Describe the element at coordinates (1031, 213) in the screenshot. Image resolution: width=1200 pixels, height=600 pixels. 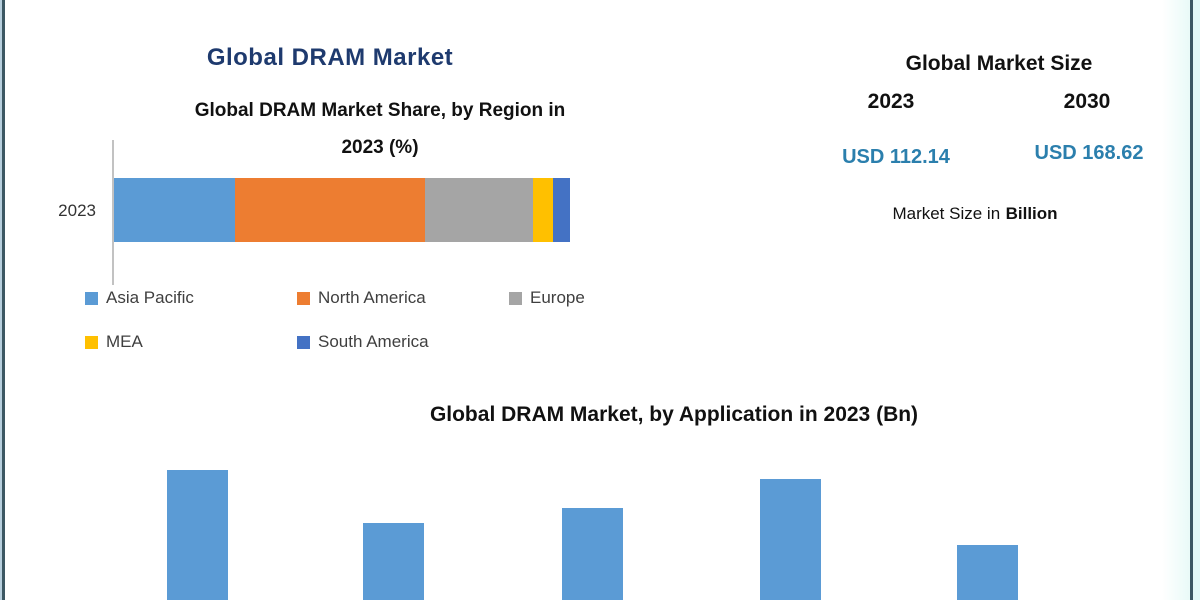
I see `market-size-footnote-unit: Billion` at that location.